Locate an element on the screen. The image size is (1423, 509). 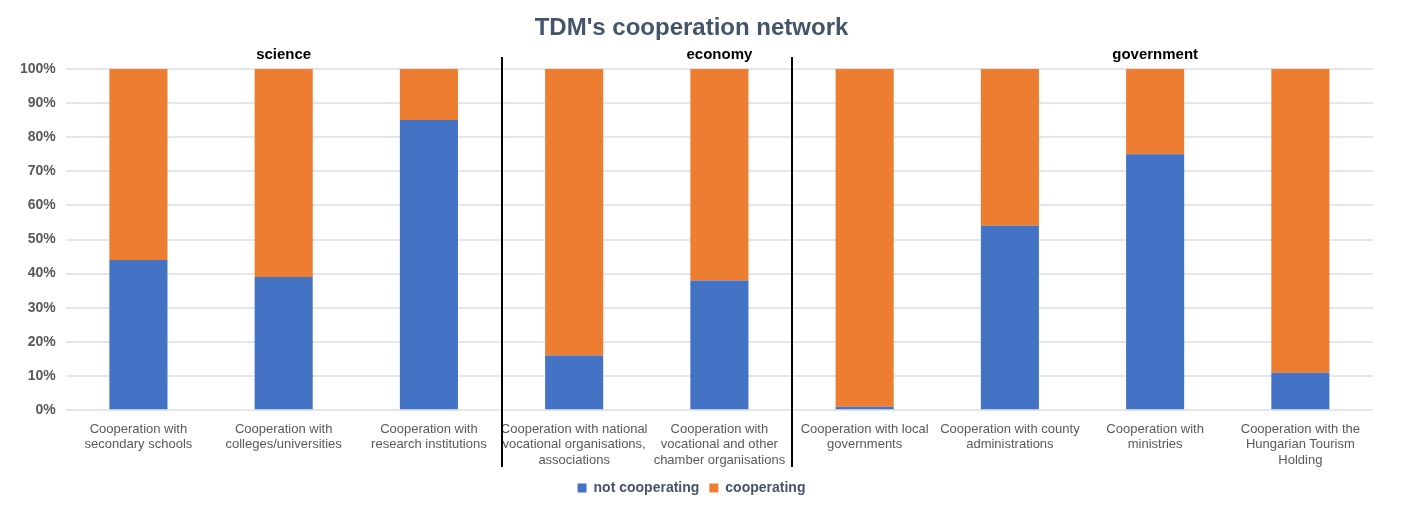
y-tick-label: 40% is located at coordinates (42, 272).